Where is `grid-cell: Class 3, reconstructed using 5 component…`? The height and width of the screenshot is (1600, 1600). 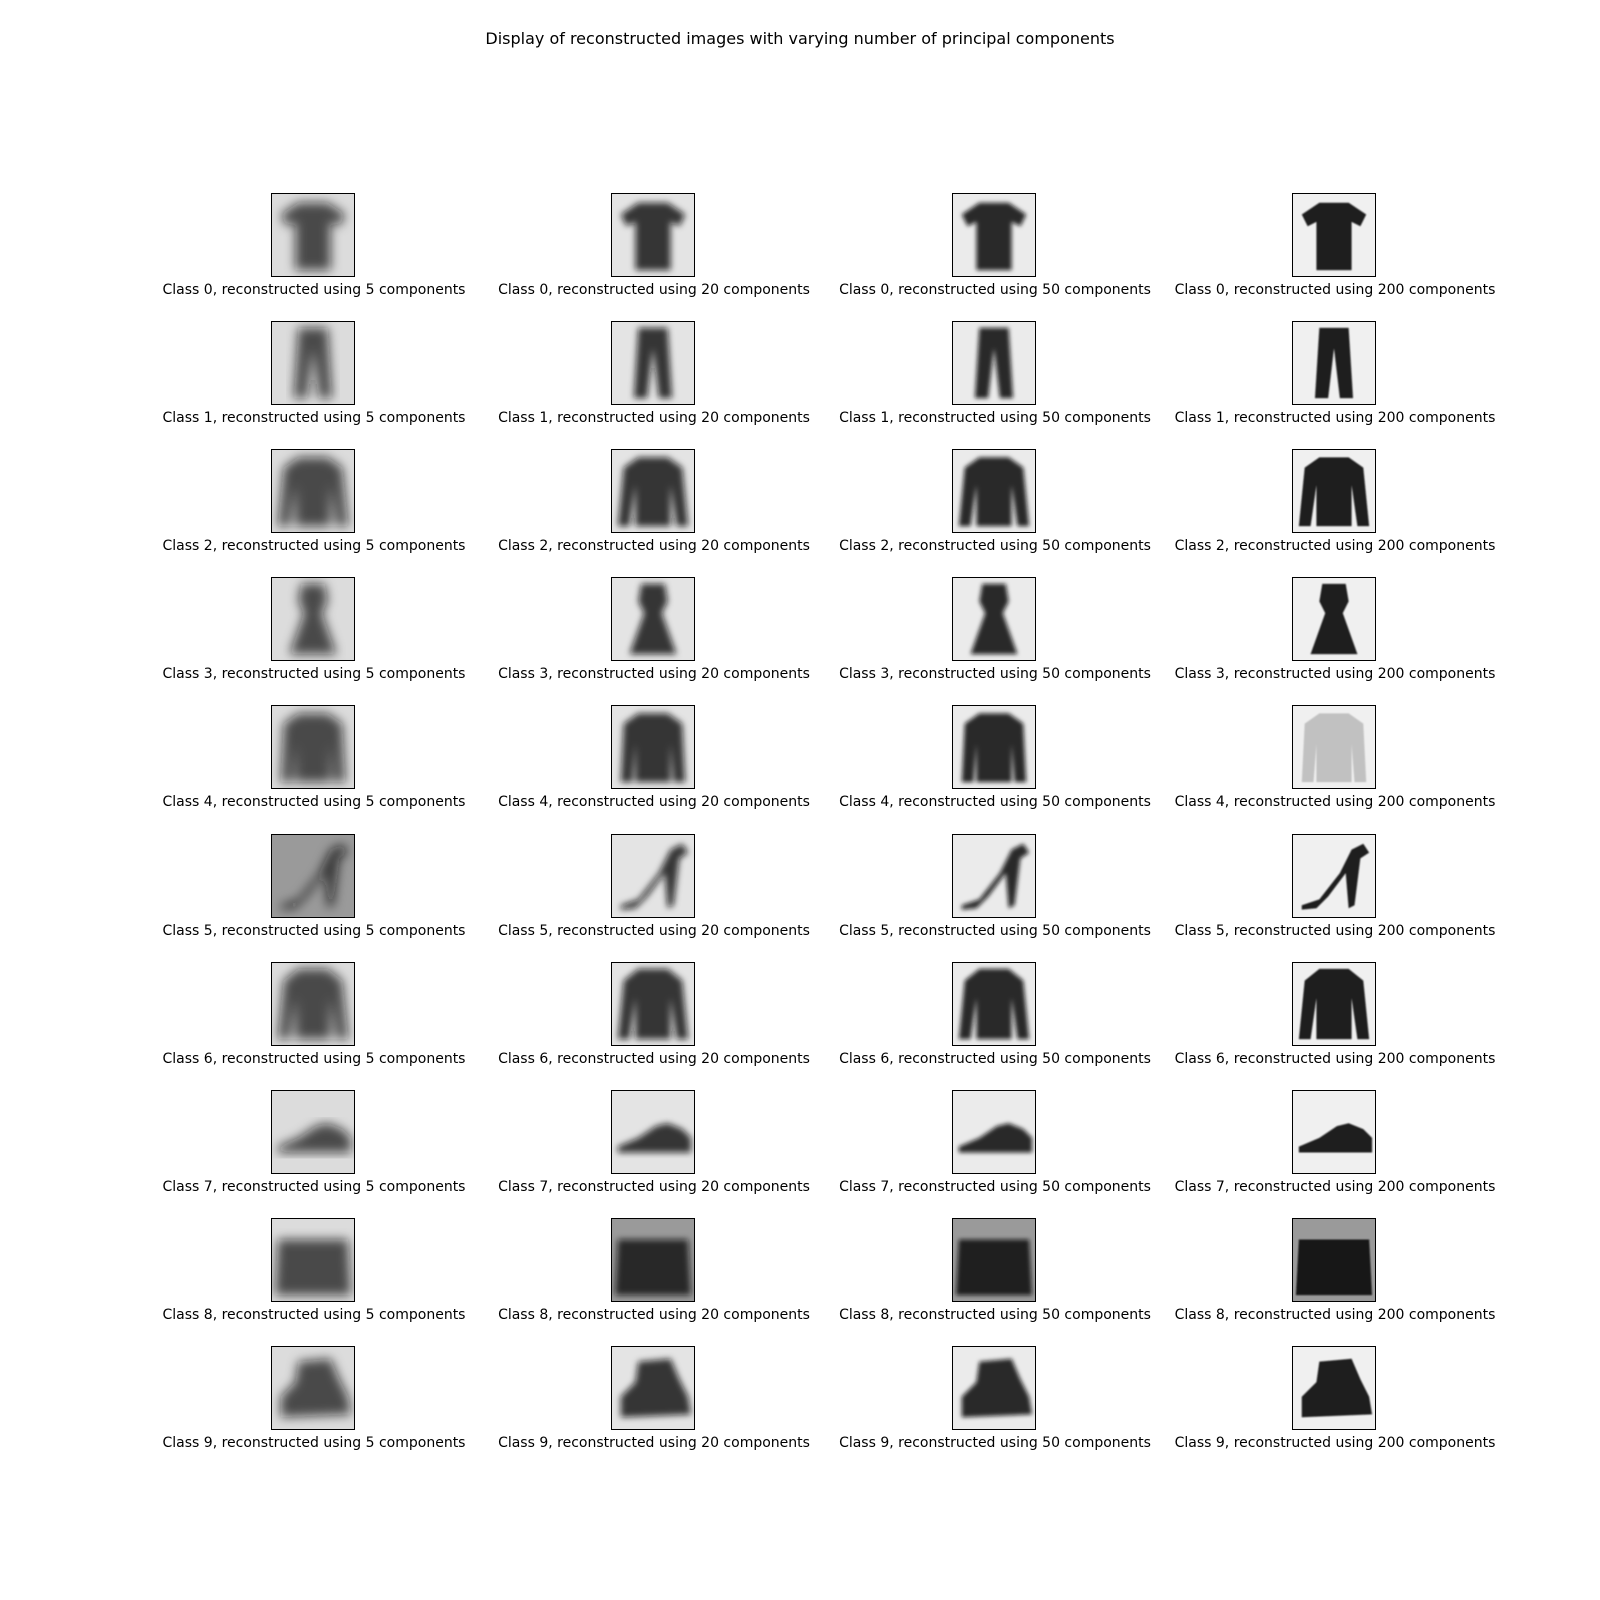
grid-cell: Class 3, reconstructed using 5 component… is located at coordinates (314, 633).